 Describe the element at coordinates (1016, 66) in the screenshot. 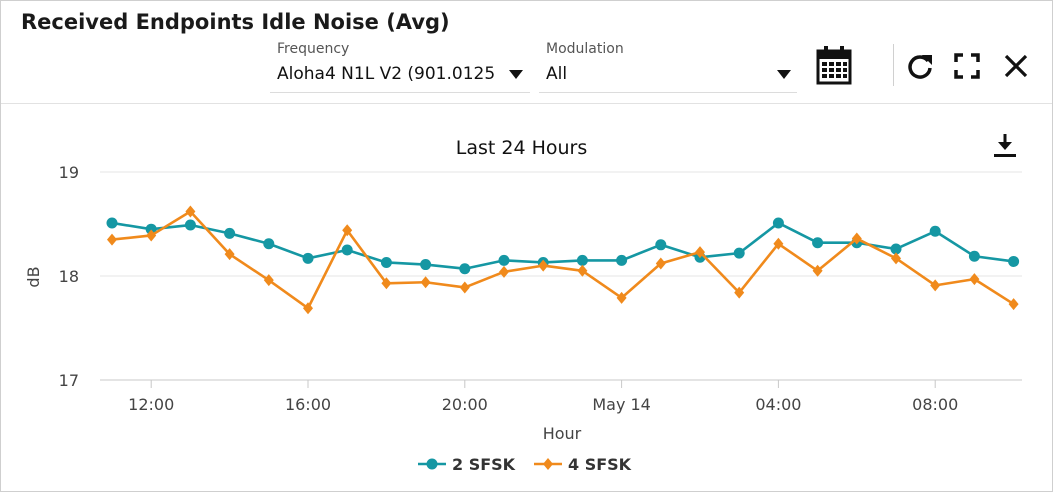

I see `close-icon` at that location.